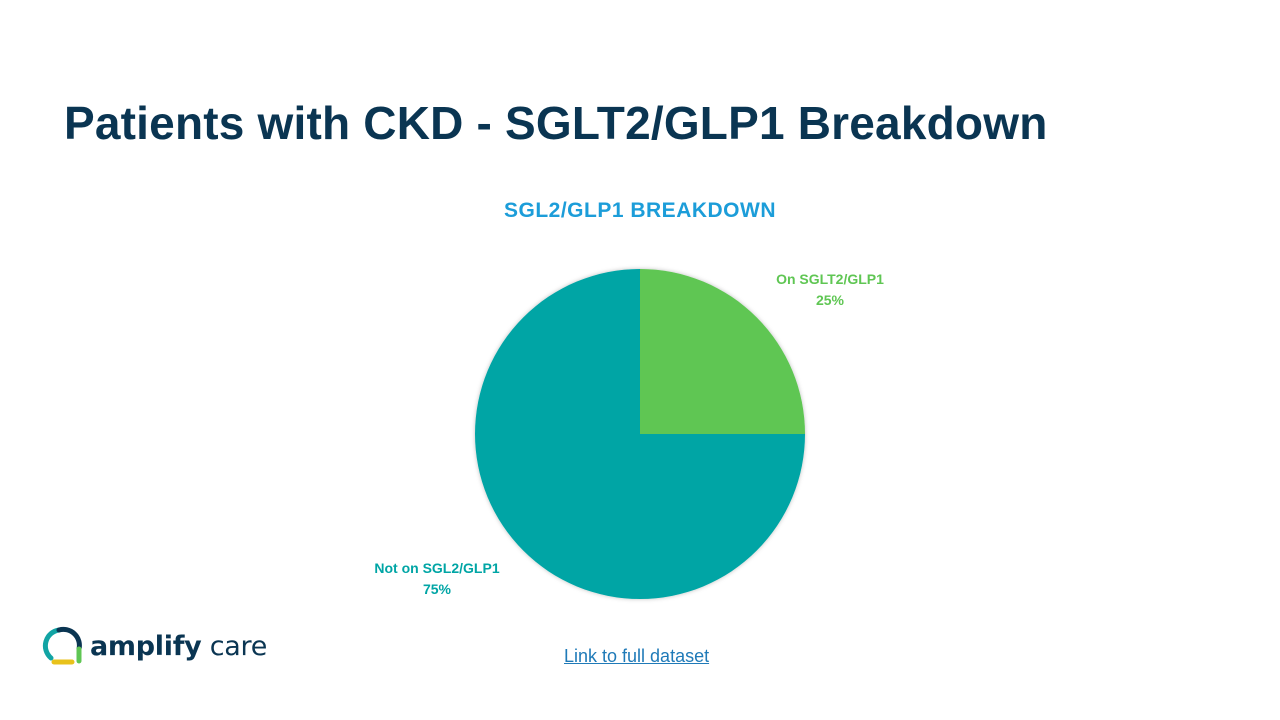  I want to click on pie-slice-on-sglt2-glp1, so click(722, 351).